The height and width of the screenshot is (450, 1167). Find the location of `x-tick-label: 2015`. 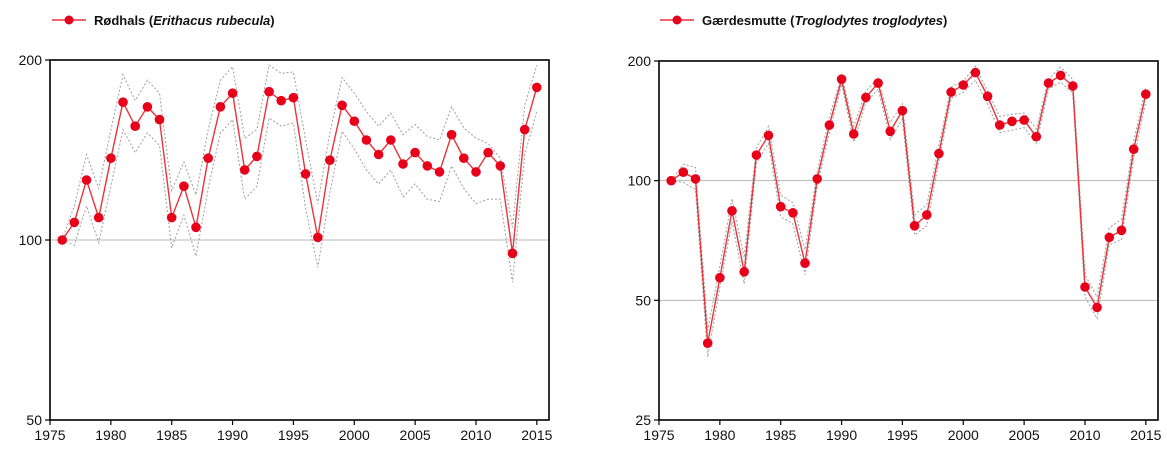

x-tick-label: 2015 is located at coordinates (536, 435).